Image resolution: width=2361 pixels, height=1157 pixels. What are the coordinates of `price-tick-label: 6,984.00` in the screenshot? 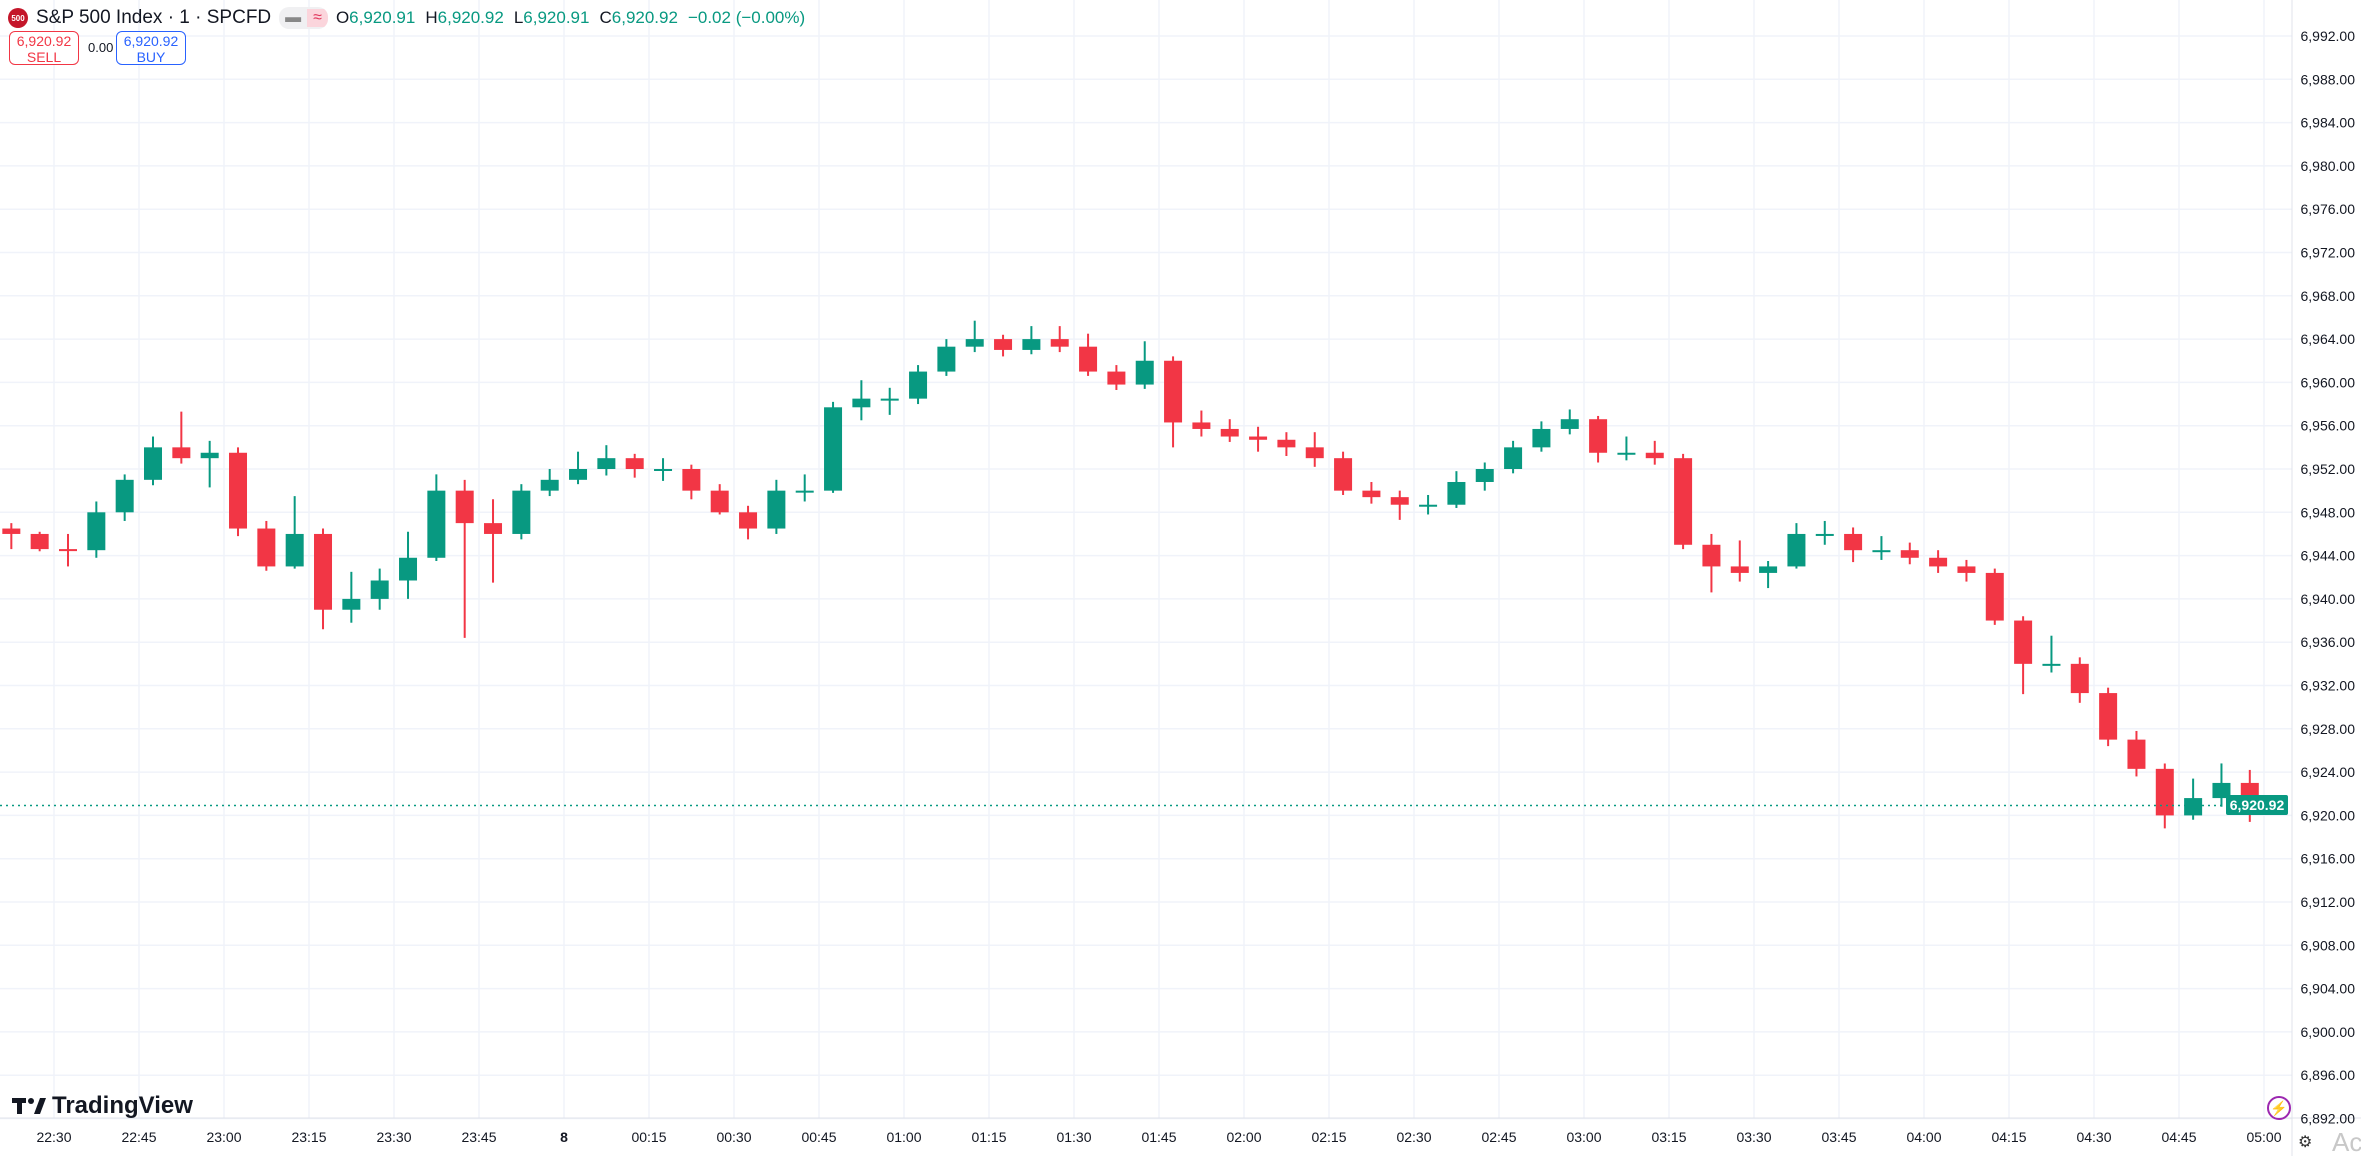 It's located at (2328, 123).